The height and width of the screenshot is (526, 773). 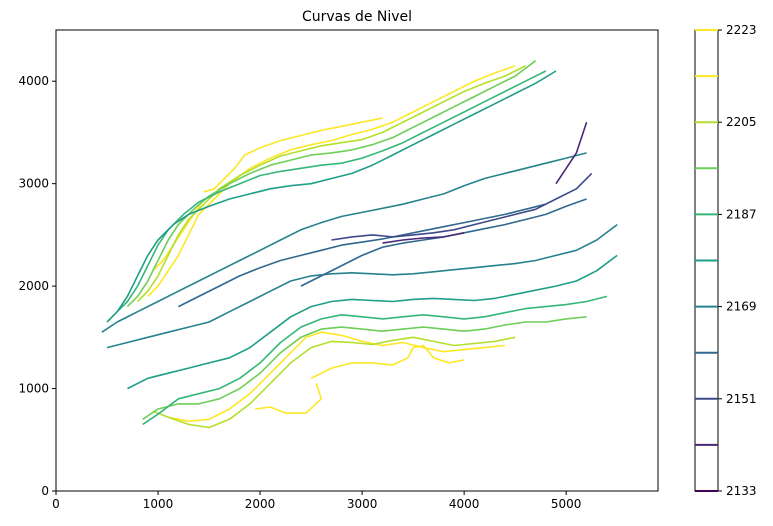 I want to click on y-tick-label: 2000, so click(x=33, y=286).